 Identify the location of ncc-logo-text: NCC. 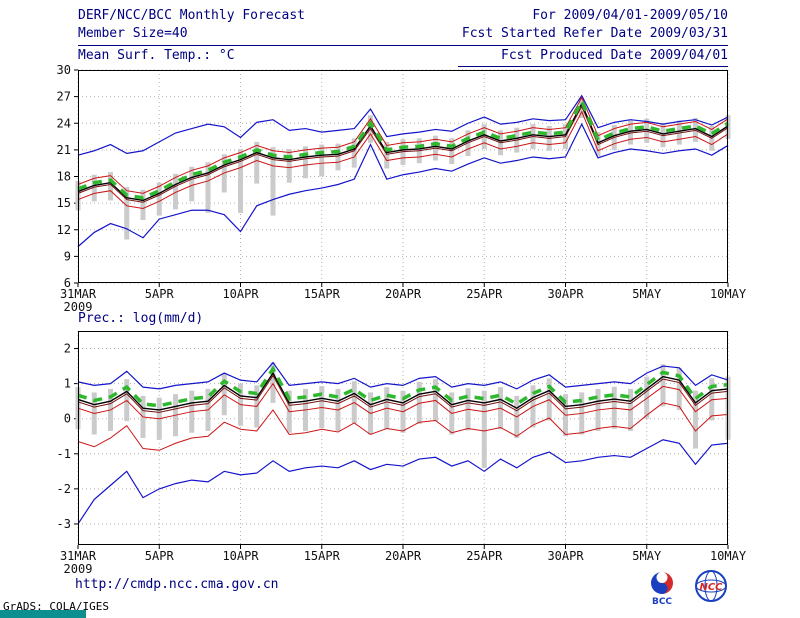
(711, 587).